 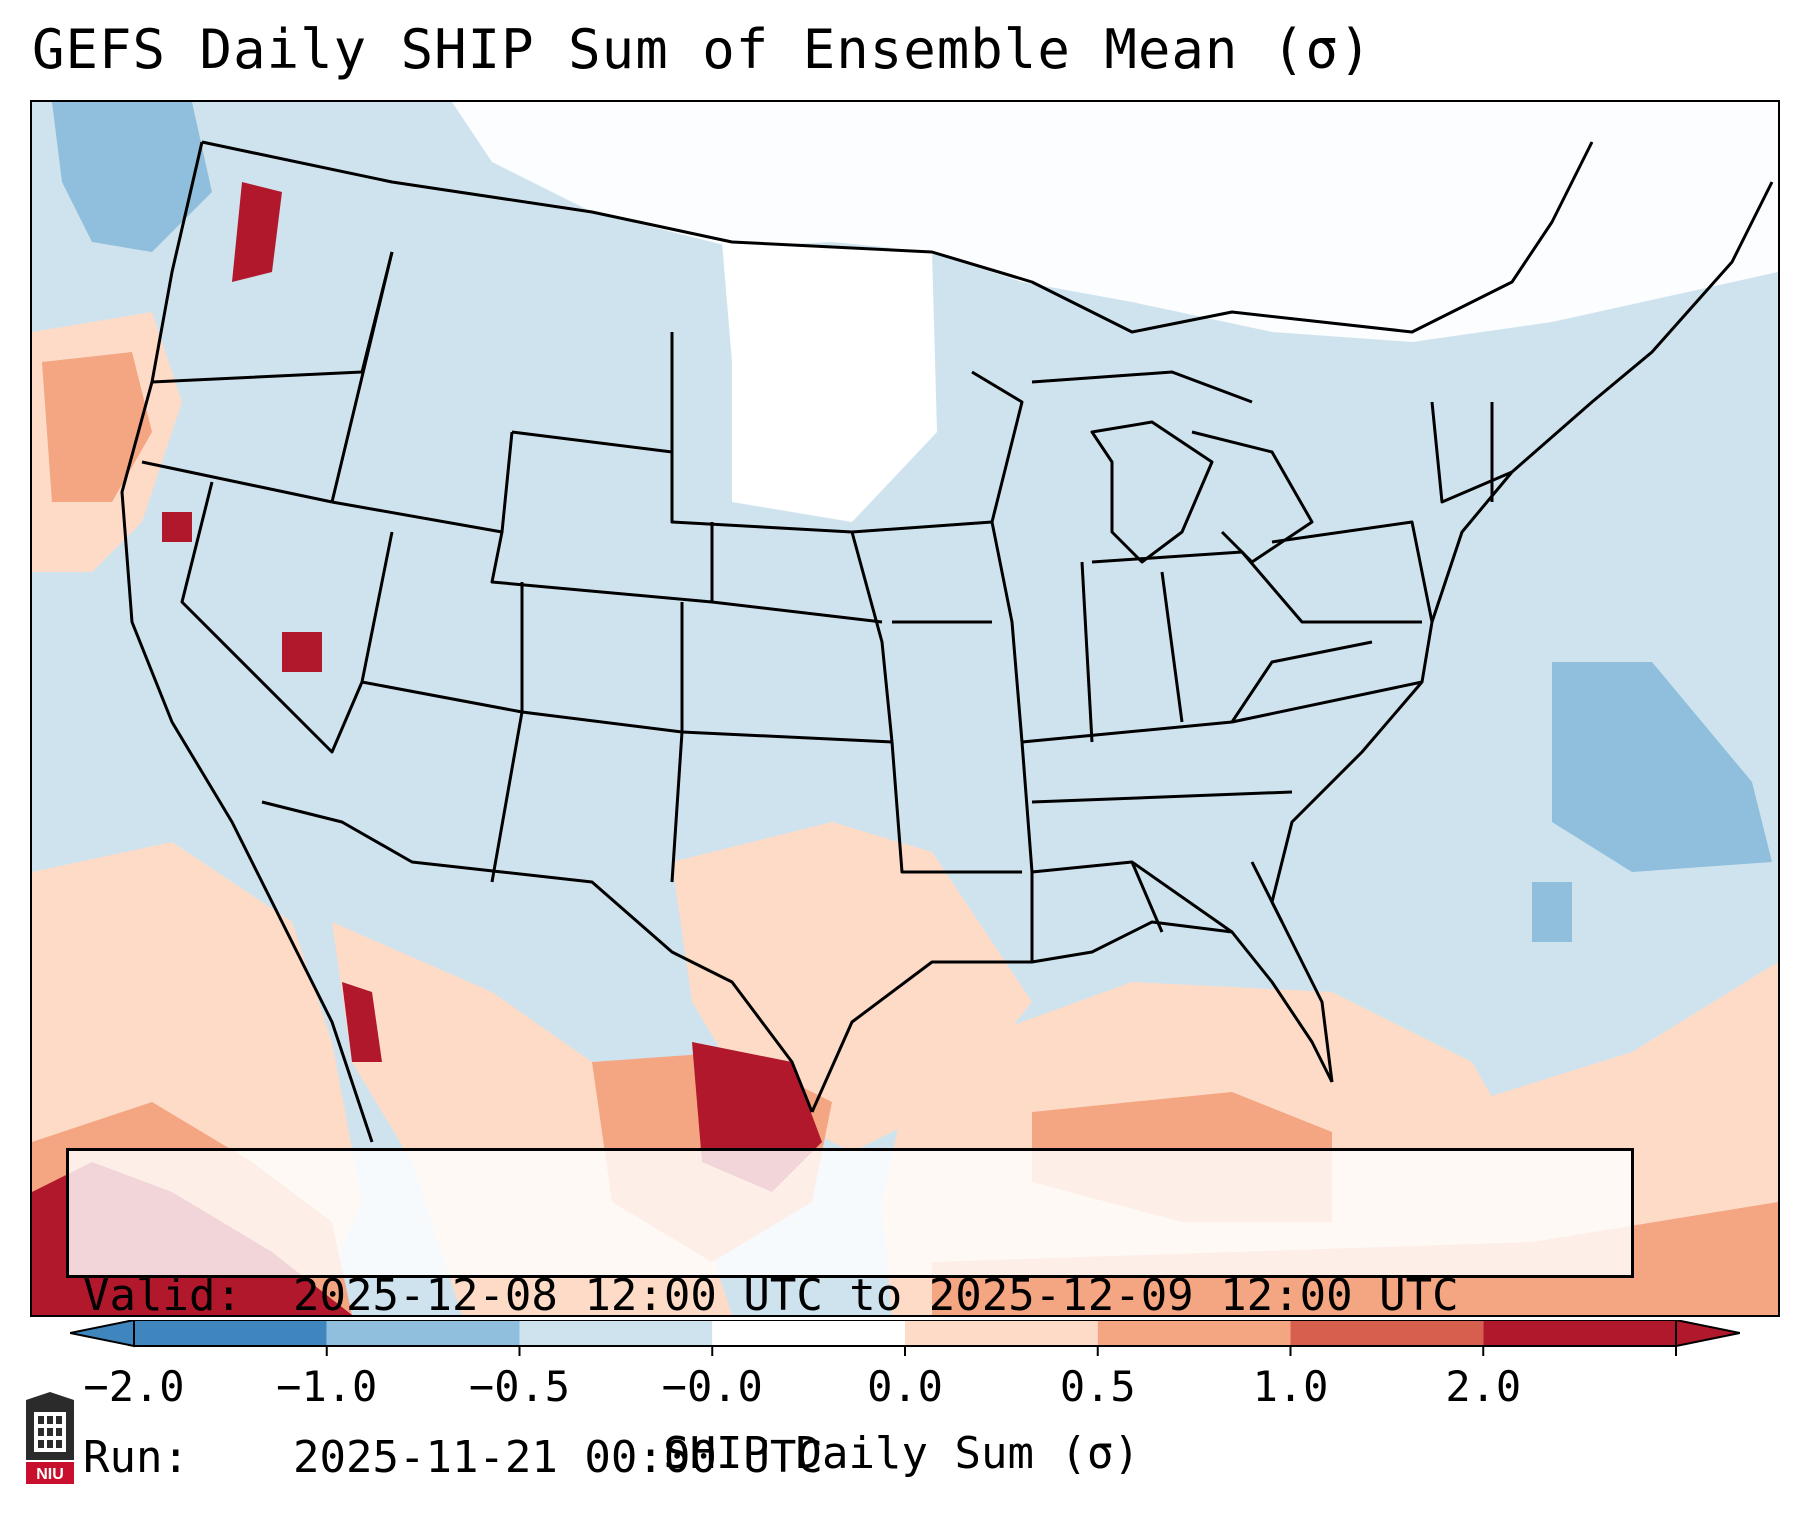 What do you see at coordinates (537, 956) in the screenshot?
I see `us-mexico-border` at bounding box center [537, 956].